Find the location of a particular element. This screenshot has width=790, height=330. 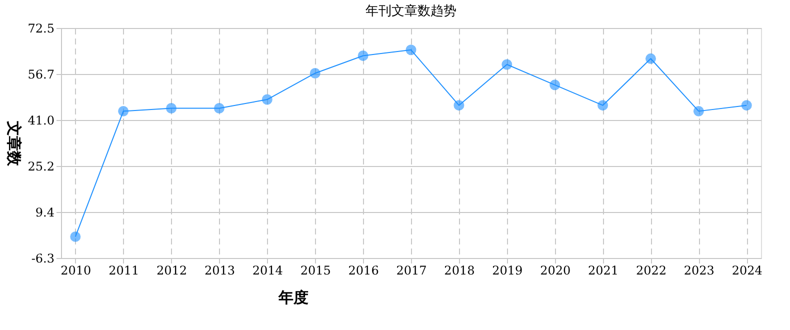

y-tick-label: 25.2 is located at coordinates (41, 167).